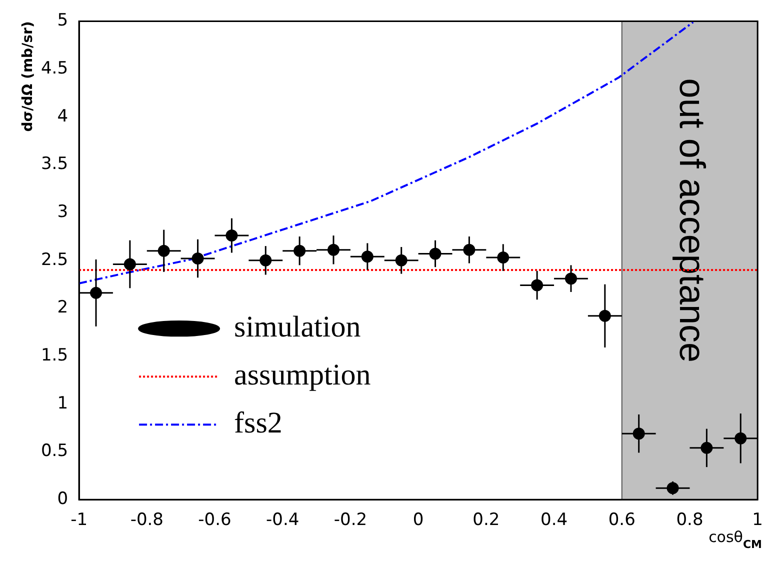  What do you see at coordinates (62, 116) in the screenshot?
I see `y-tick-label: 4` at bounding box center [62, 116].